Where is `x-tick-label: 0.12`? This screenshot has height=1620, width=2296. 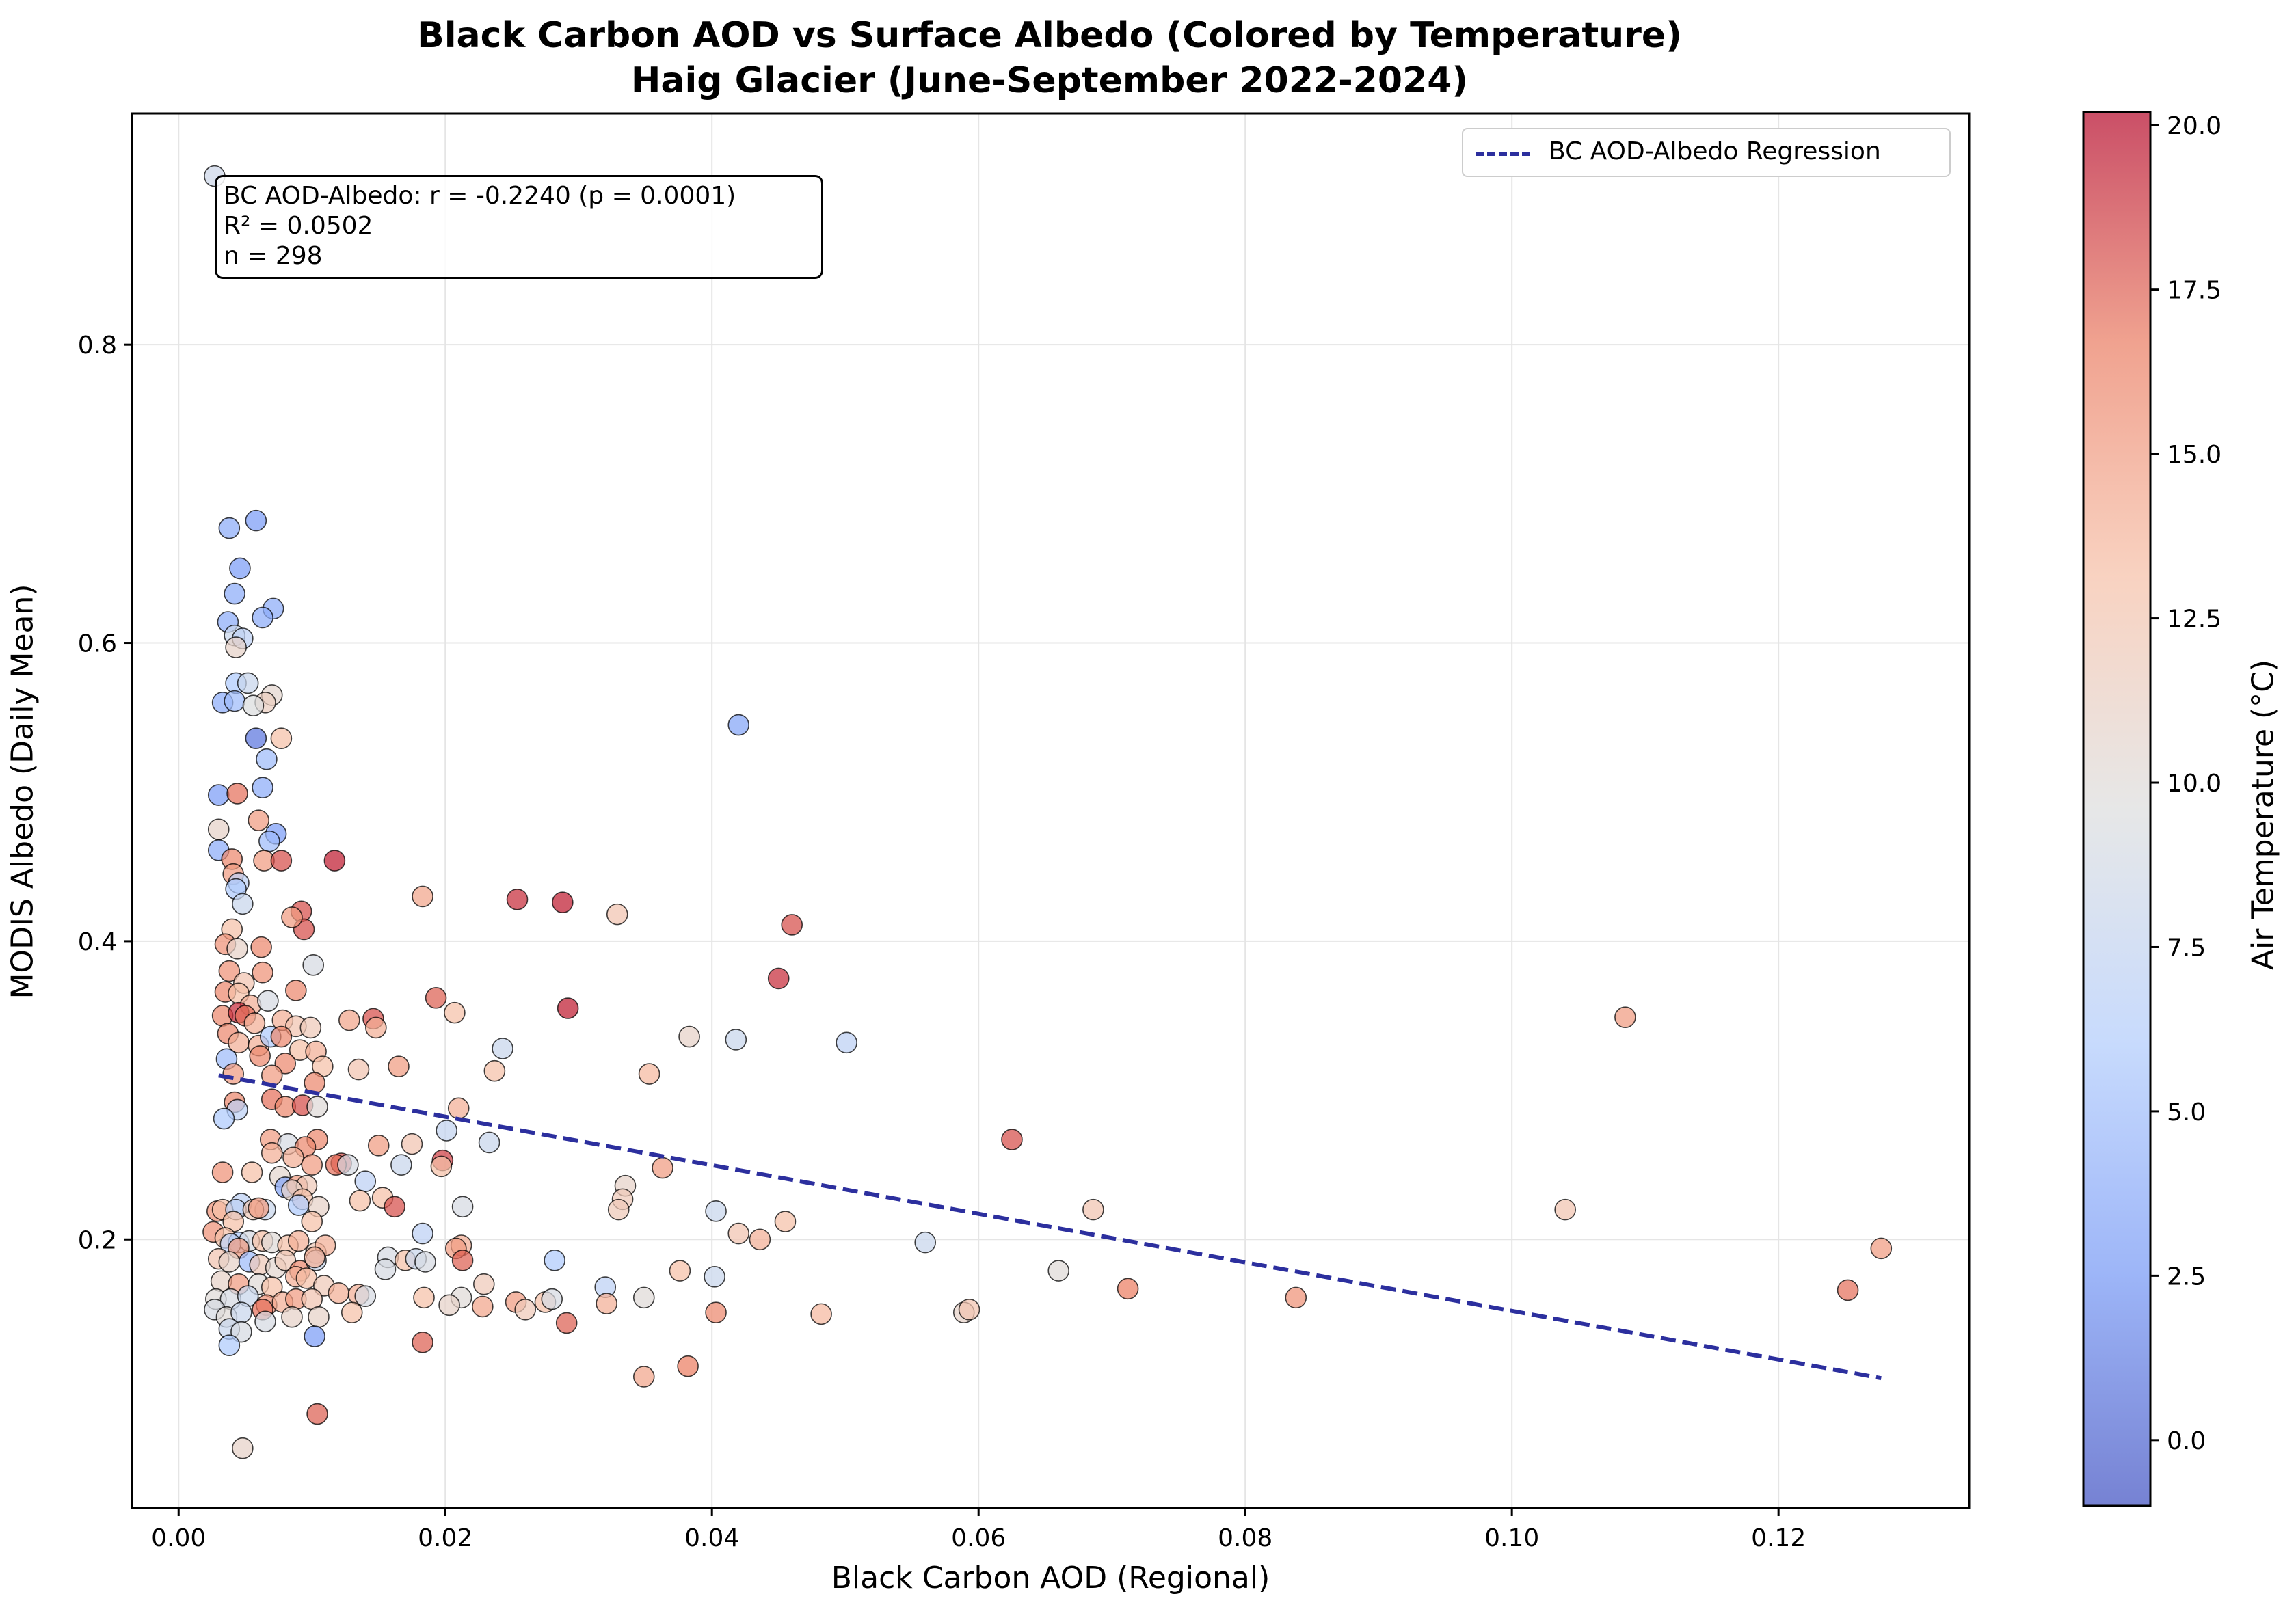 x-tick-label: 0.12 is located at coordinates (1778, 1538).